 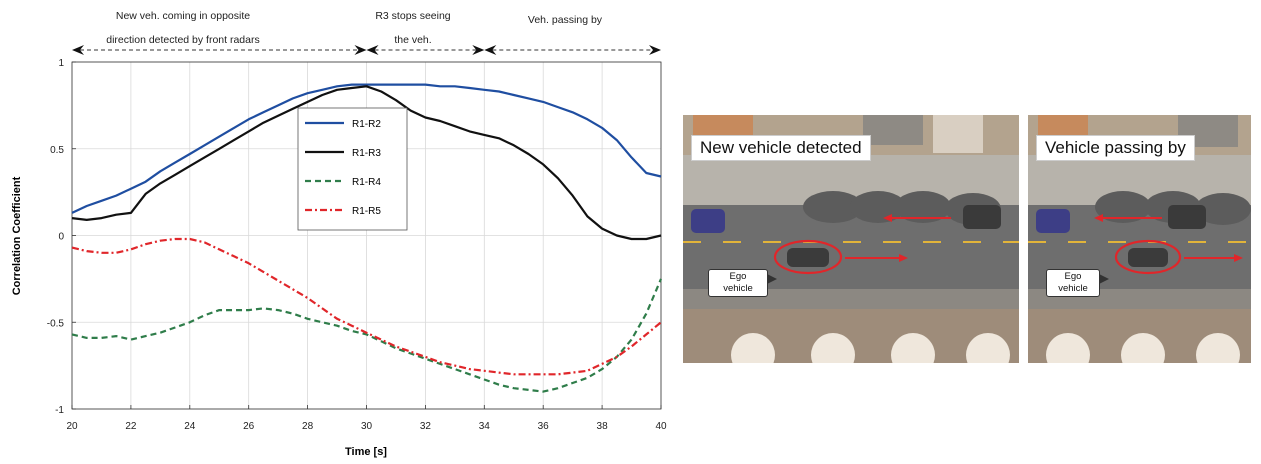 What do you see at coordinates (57, 150) in the screenshot?
I see `y-tick-label: 0.5` at bounding box center [57, 150].